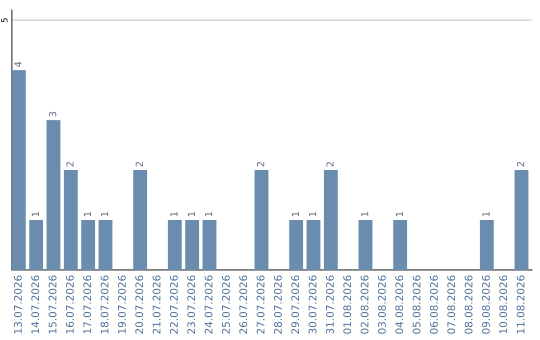  What do you see at coordinates (416, 304) in the screenshot?
I see `x-tick-label: 05.08.2026` at bounding box center [416, 304].